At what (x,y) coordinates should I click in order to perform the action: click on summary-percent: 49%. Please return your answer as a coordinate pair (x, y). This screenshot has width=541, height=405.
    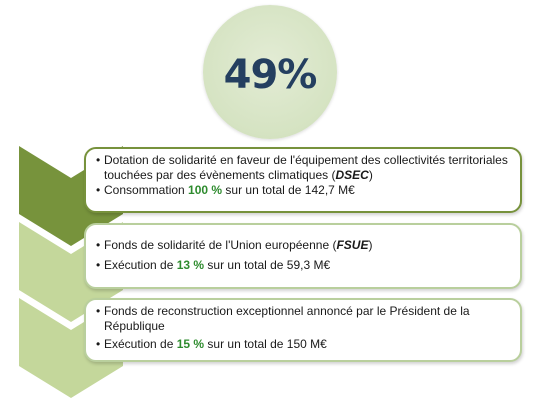
    Looking at the image, I should click on (270, 75).